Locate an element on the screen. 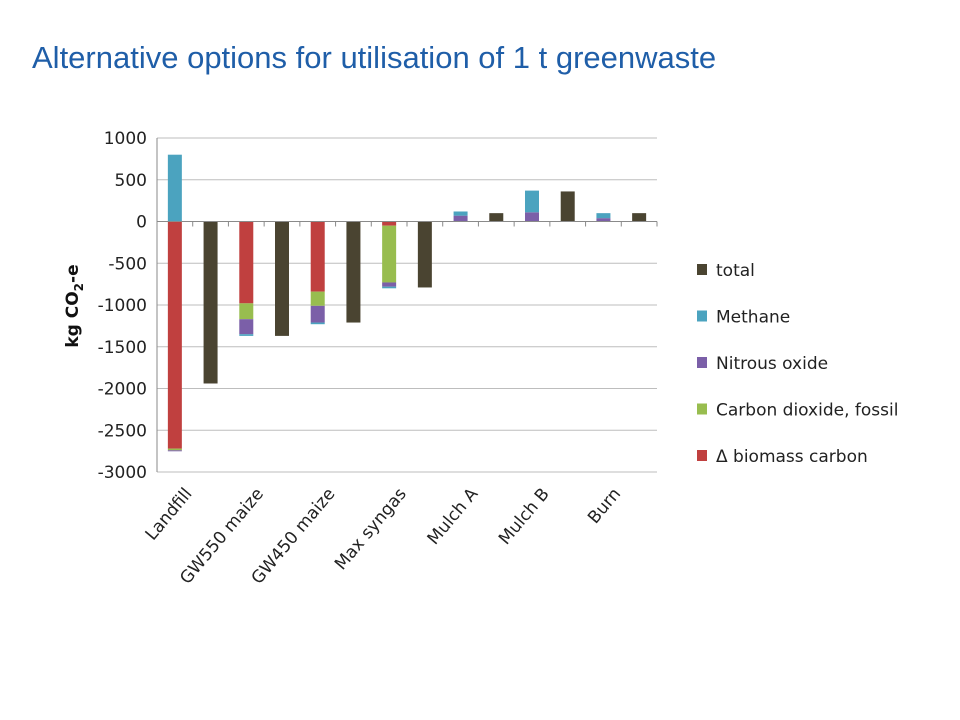  y-tick-label: -500 is located at coordinates (127, 264).